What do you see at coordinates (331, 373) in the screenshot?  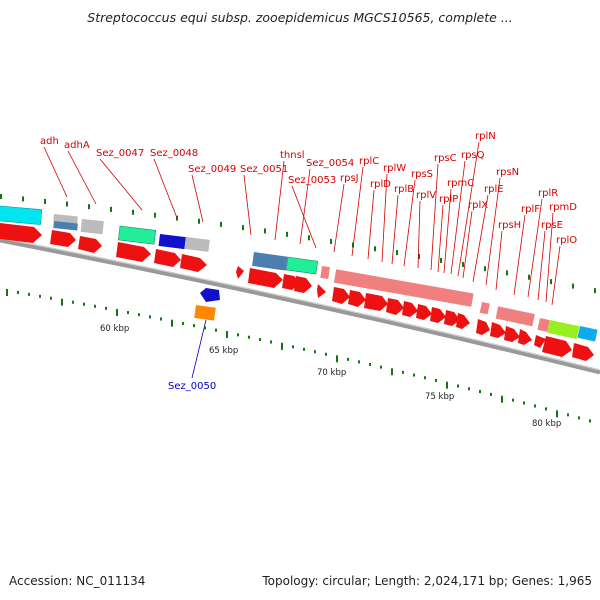 I see `scale-label: 70 kbp` at bounding box center [331, 373].